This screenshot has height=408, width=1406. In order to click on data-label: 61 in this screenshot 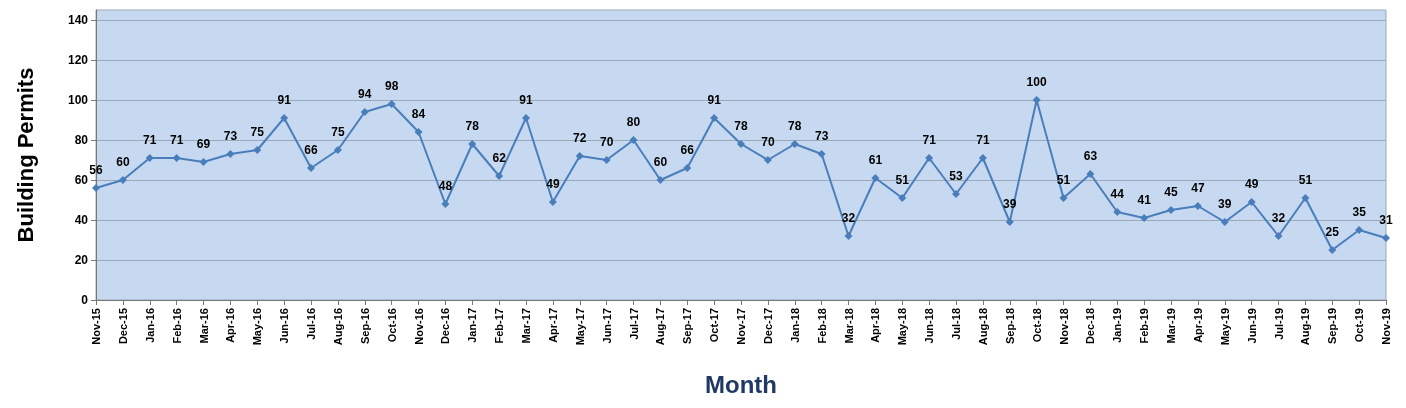, I will do `click(875, 160)`.